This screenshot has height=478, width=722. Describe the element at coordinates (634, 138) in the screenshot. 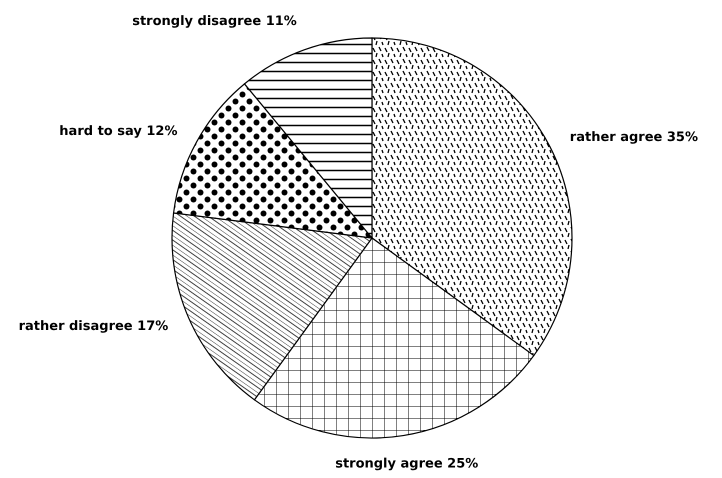

I see `slice-label: rather agree 35%` at that location.